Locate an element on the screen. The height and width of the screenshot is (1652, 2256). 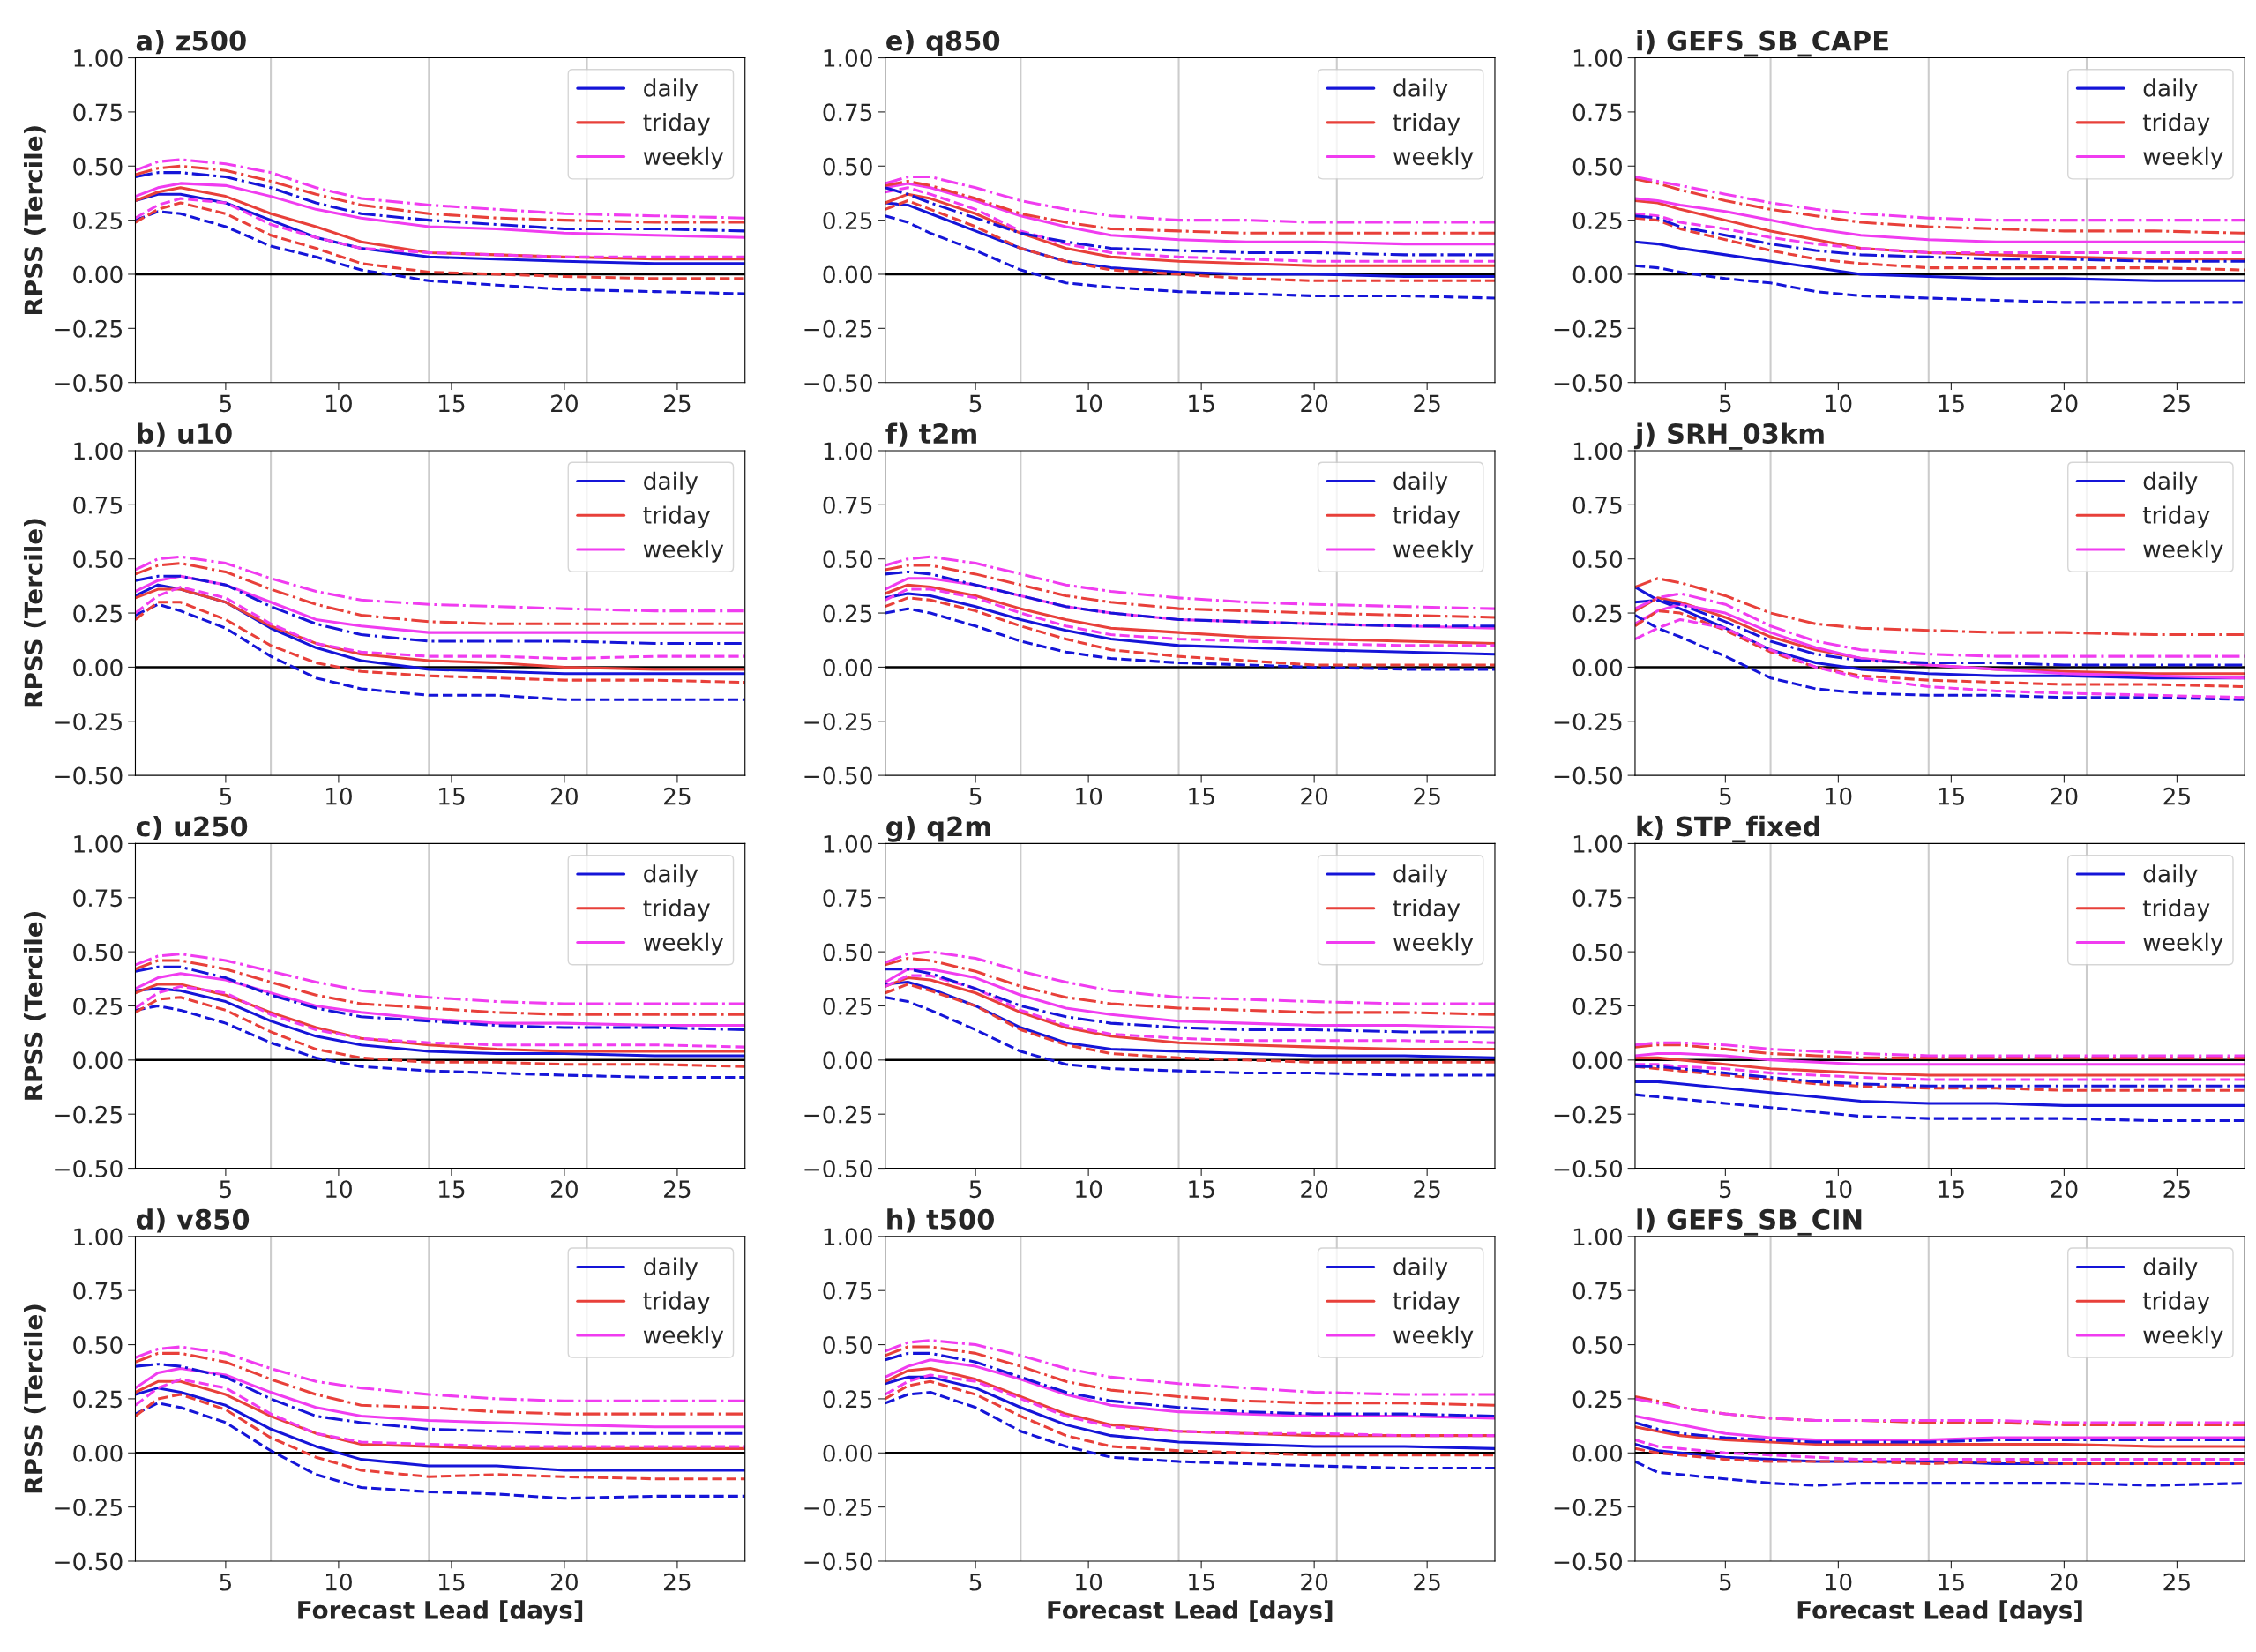
chart-title: l) GEFS_SB_CIN is located at coordinates (1750, 1222).